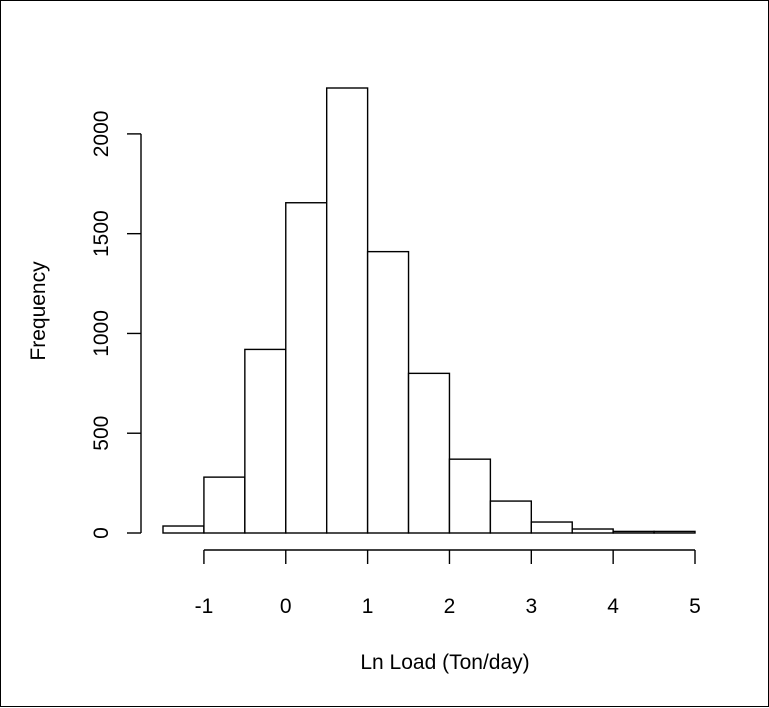  Describe the element at coordinates (101, 134) in the screenshot. I see `y-tick-label: 2000` at that location.